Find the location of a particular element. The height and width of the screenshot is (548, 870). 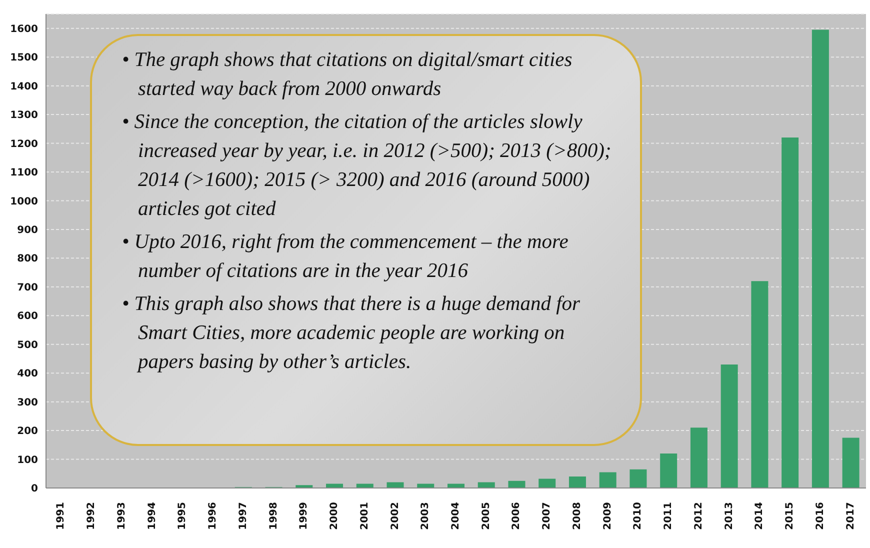

x-tick-label: 1999 is located at coordinates (304, 516).